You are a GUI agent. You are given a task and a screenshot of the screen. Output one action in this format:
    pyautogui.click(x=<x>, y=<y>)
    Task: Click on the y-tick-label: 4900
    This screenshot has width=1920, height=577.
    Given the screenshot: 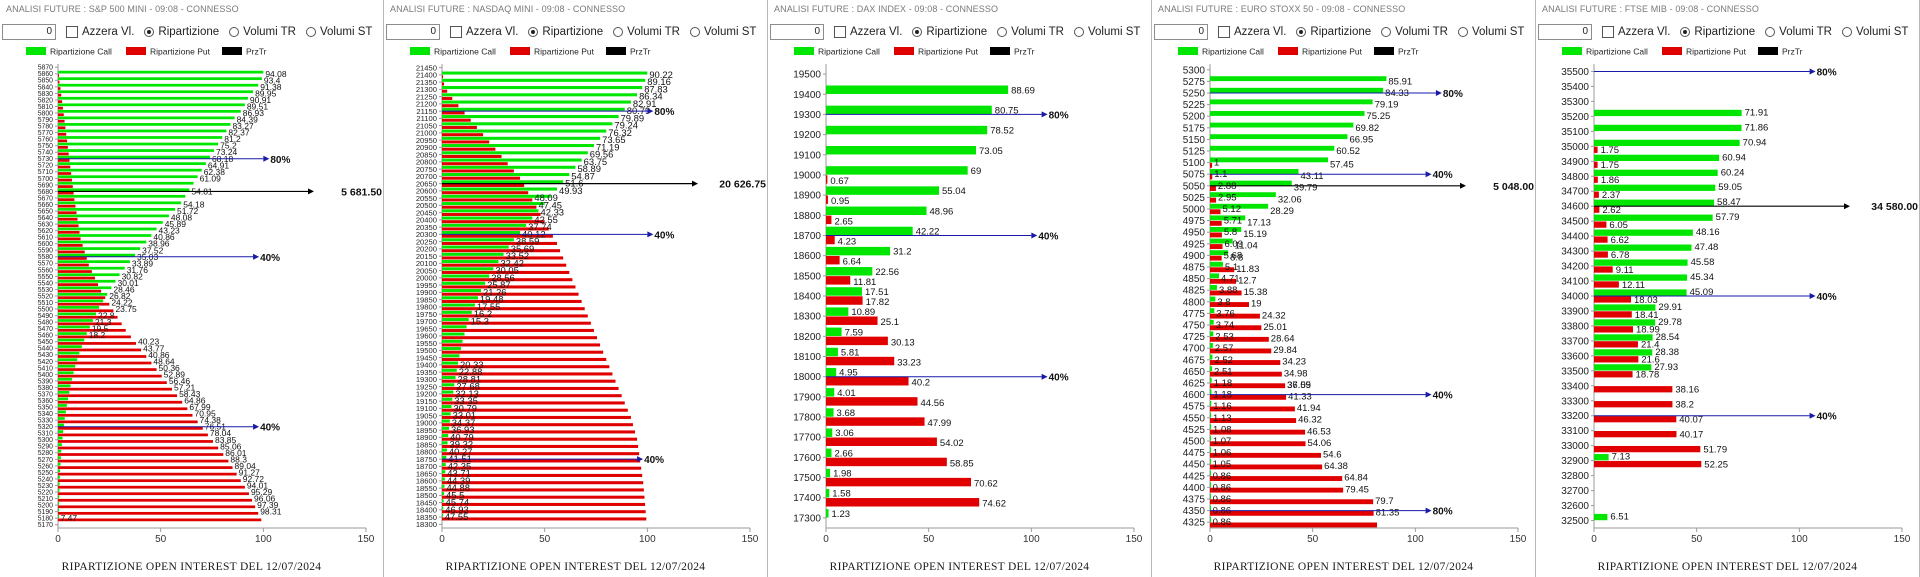 What is the action you would take?
    pyautogui.click(x=1194, y=256)
    